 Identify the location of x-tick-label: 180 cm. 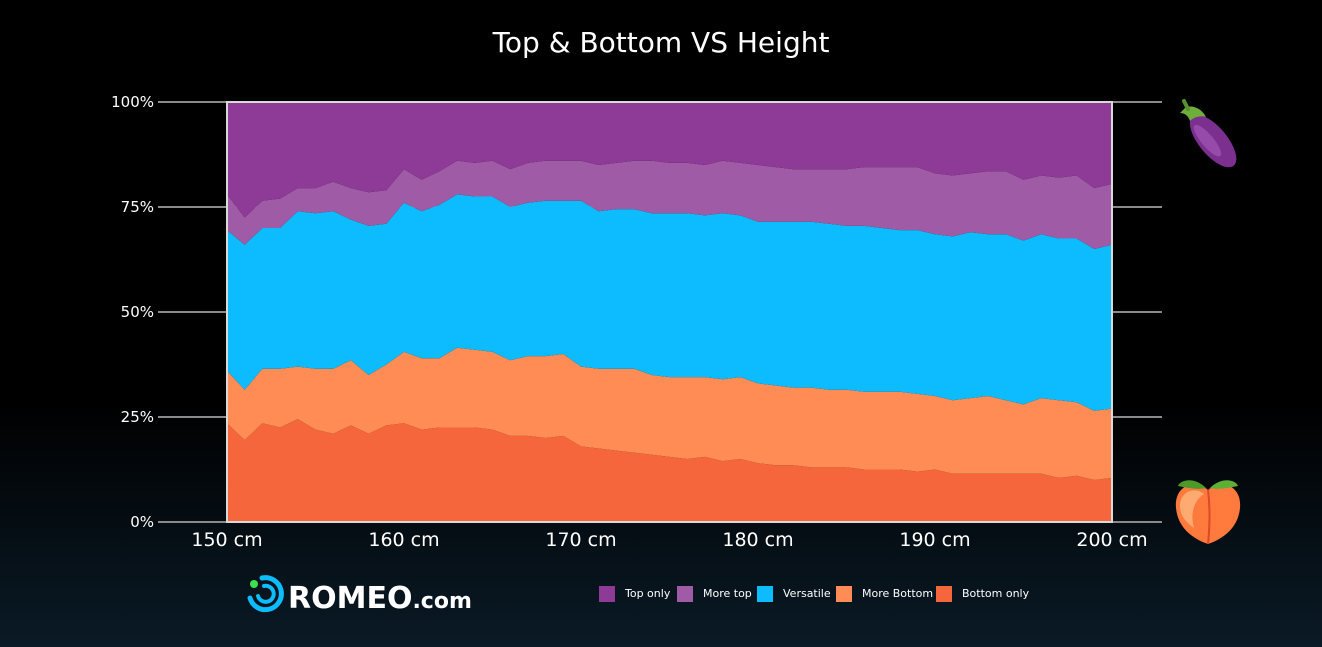
(757, 540).